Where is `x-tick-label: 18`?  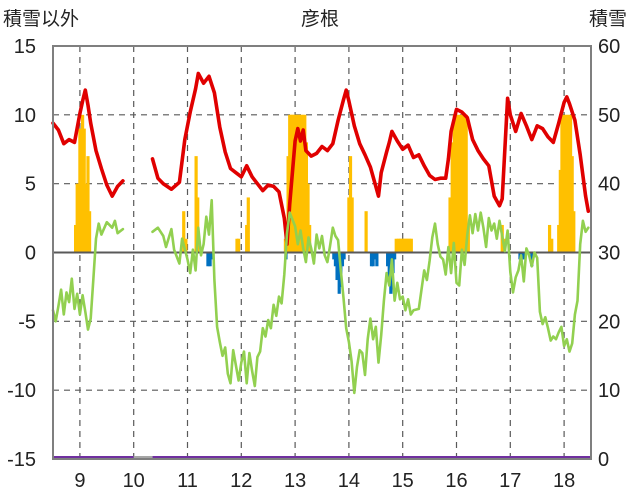 x-tick-label: 18 is located at coordinates (564, 481).